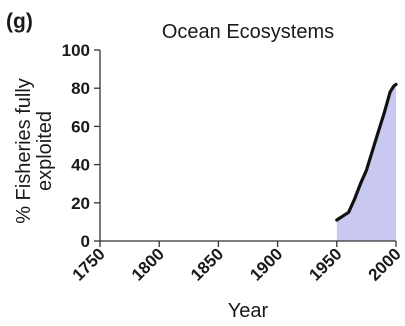 The width and height of the screenshot is (405, 326). I want to click on x-ticks: 1750 1800 1850 1900 1950 2000, so click(237, 263).